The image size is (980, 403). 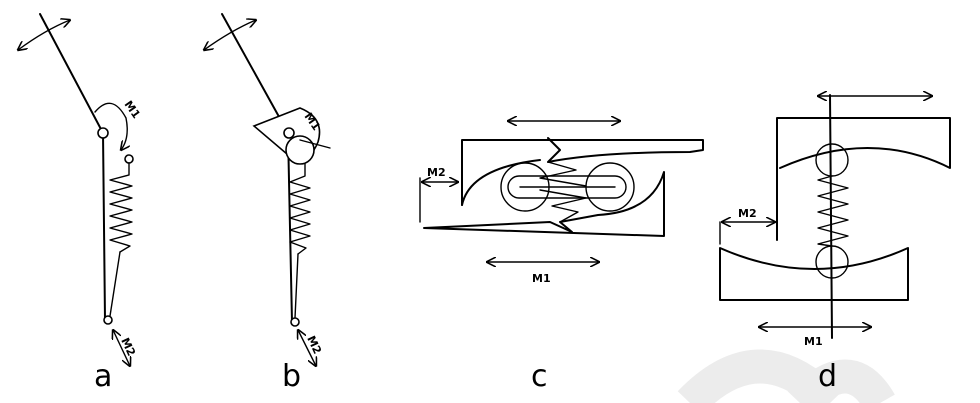 I want to click on watermark, so click(x=786, y=376).